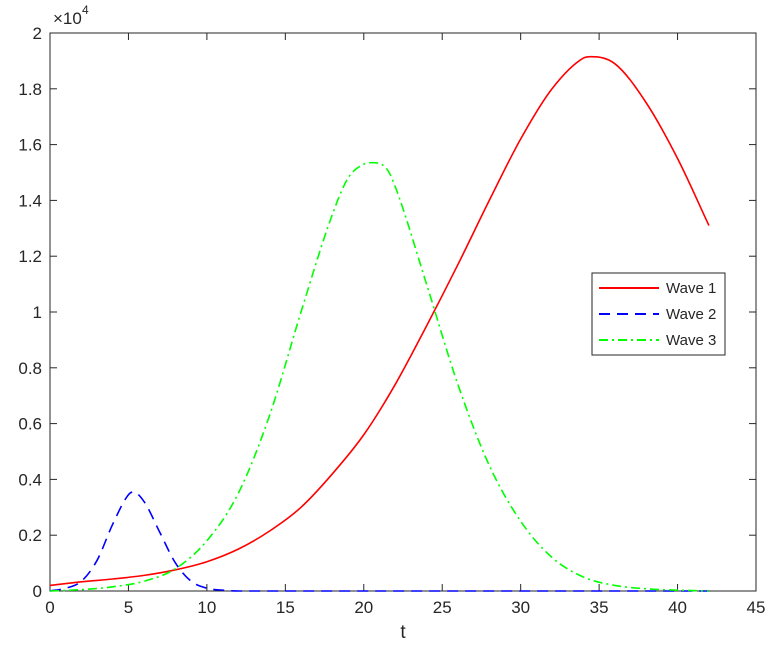  What do you see at coordinates (363, 607) in the screenshot?
I see `x-tick-label: 20` at bounding box center [363, 607].